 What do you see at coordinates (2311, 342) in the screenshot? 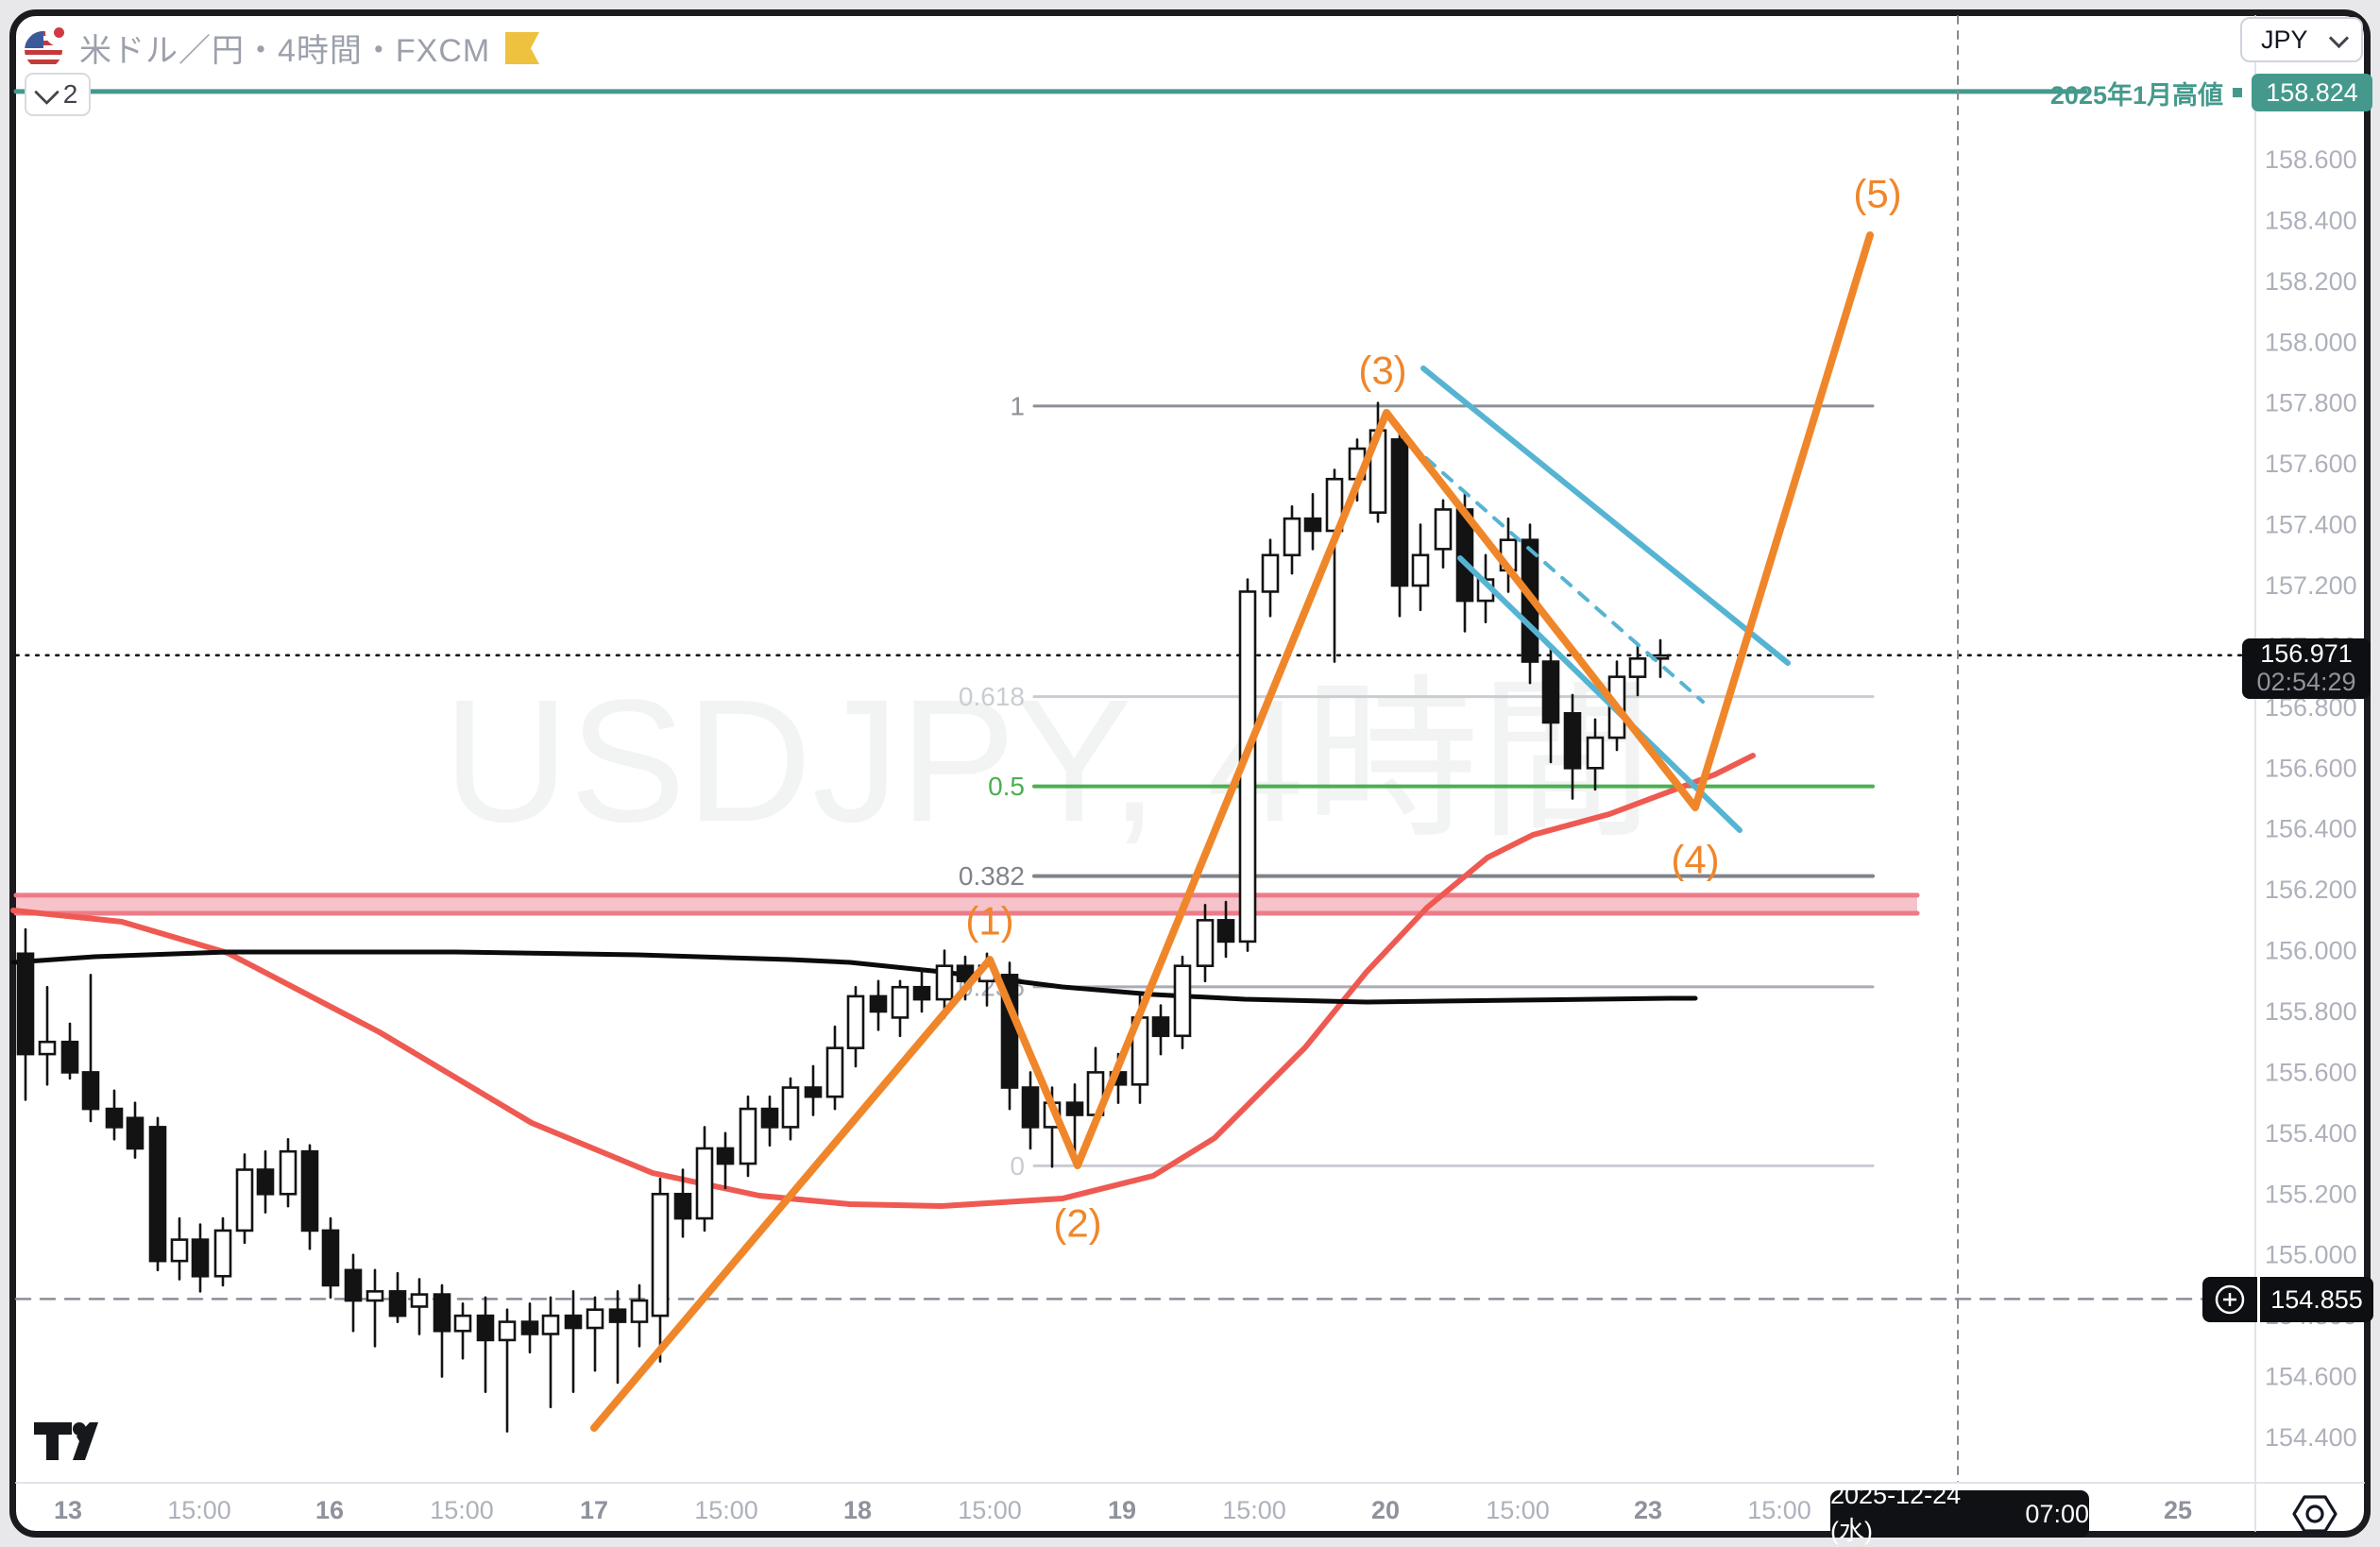
I see `price-tick-158.000: 158.000` at bounding box center [2311, 342].